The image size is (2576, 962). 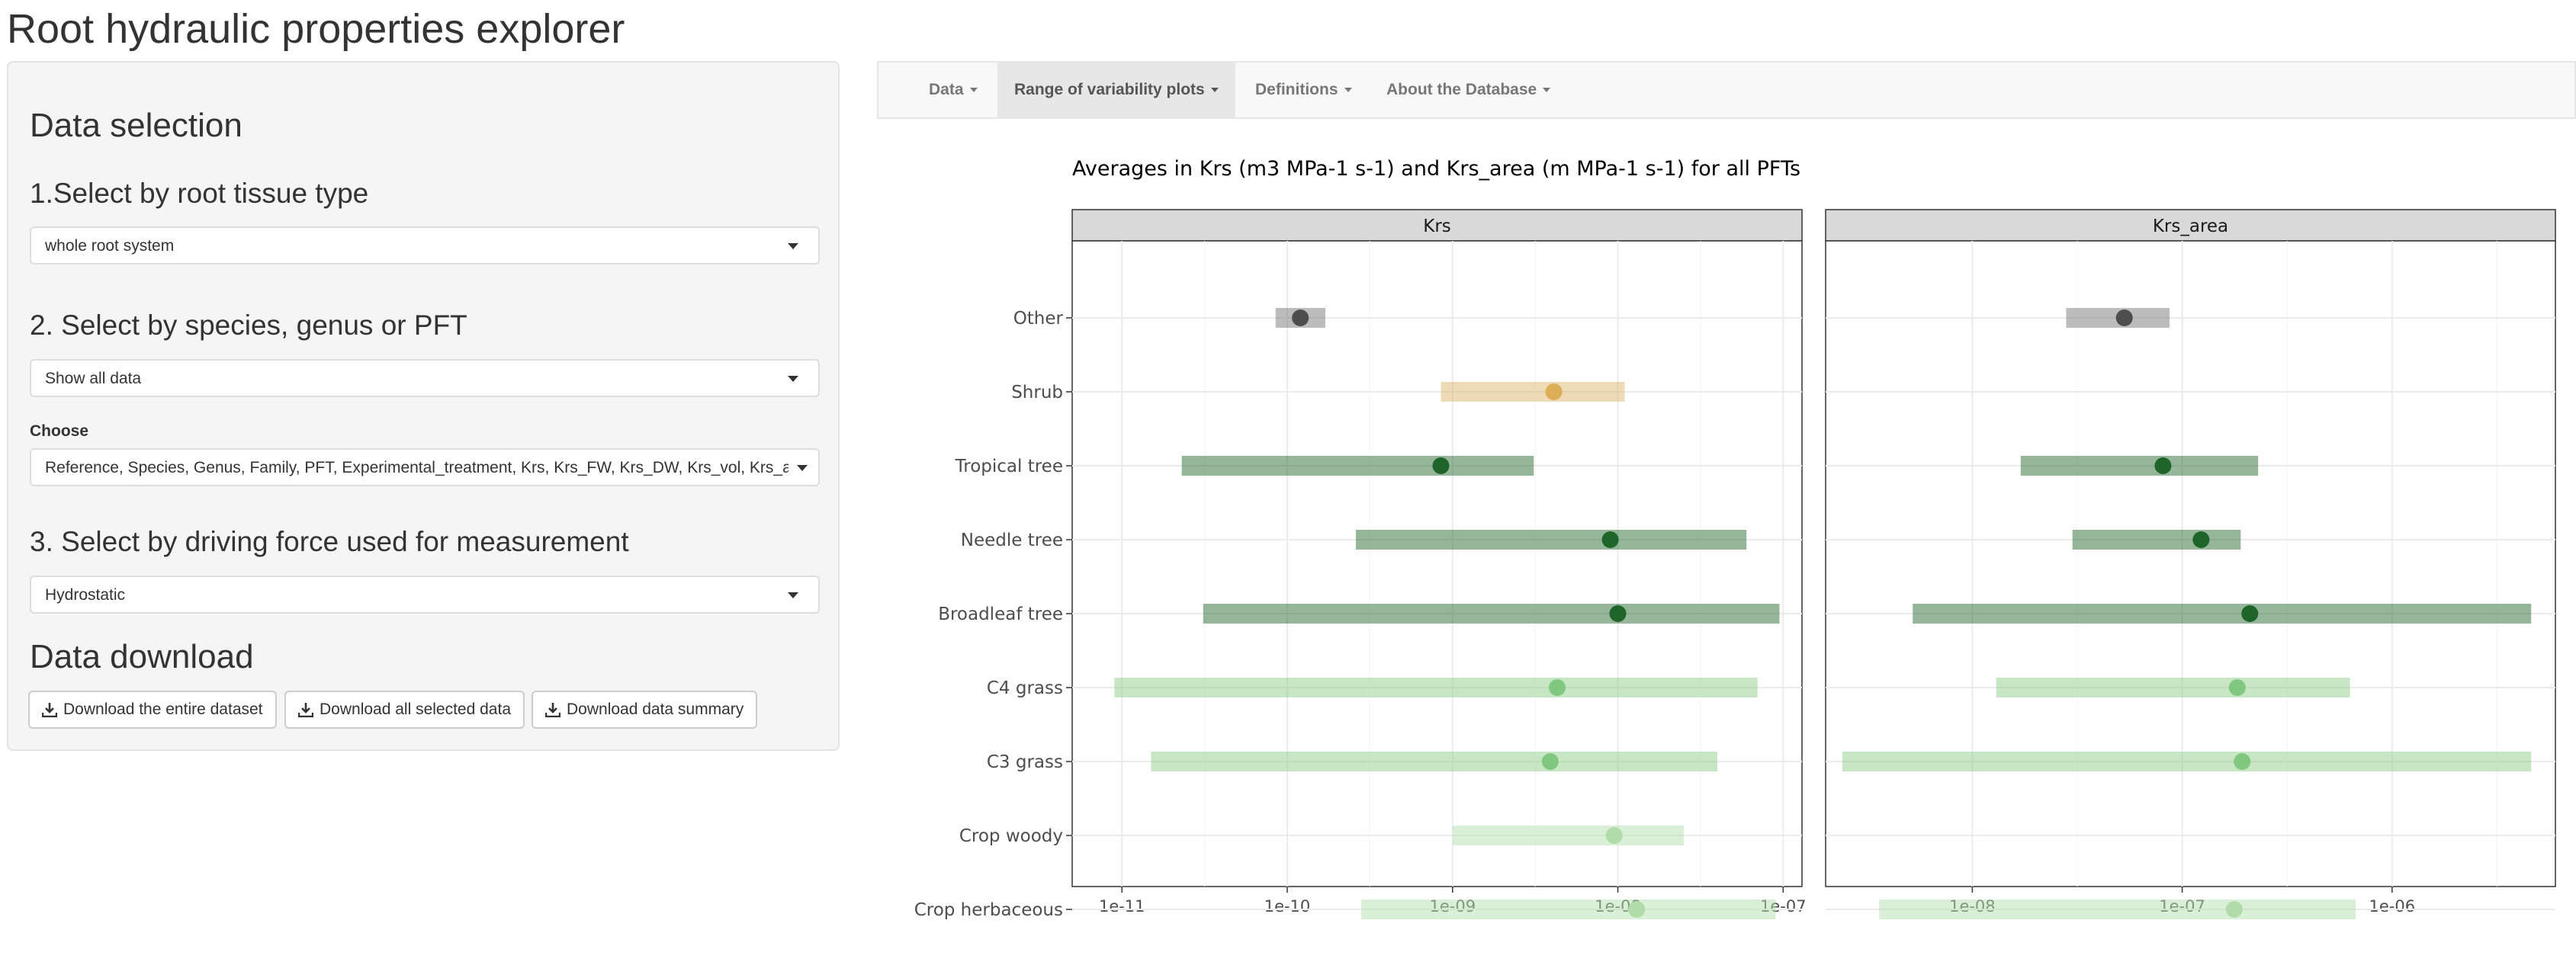 I want to click on download-entire-dataset-button: Download the entire dataset, so click(x=152, y=710).